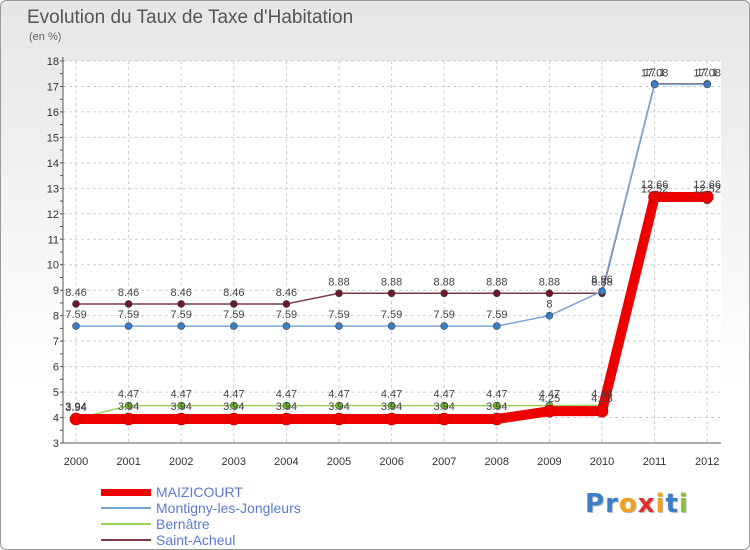  I want to click on data-label: 4.48, so click(601, 394).